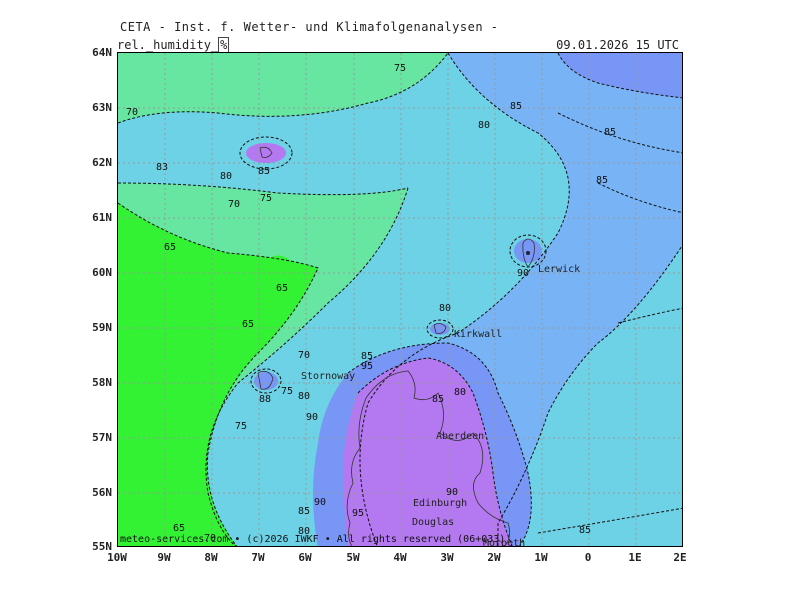 The image size is (800, 600). I want to click on field-95-faroes, so click(266, 153).